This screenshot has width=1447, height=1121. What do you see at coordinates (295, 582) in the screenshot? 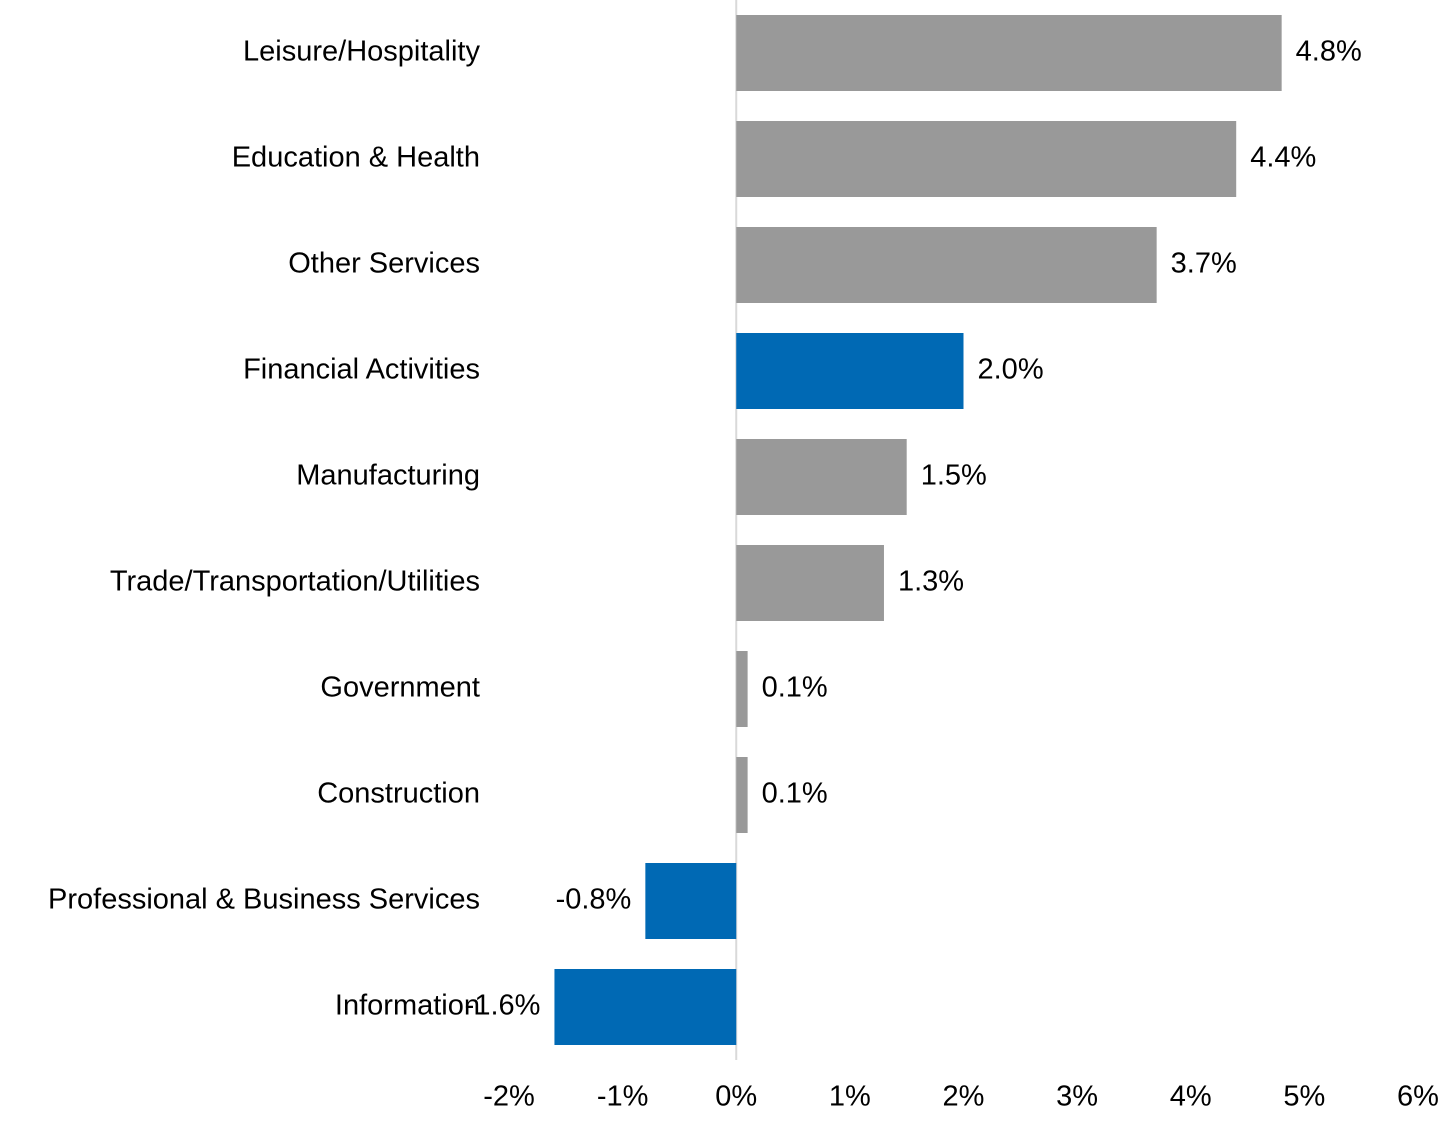
I see `category-label: Trade/Transportation/Utilities` at bounding box center [295, 582].